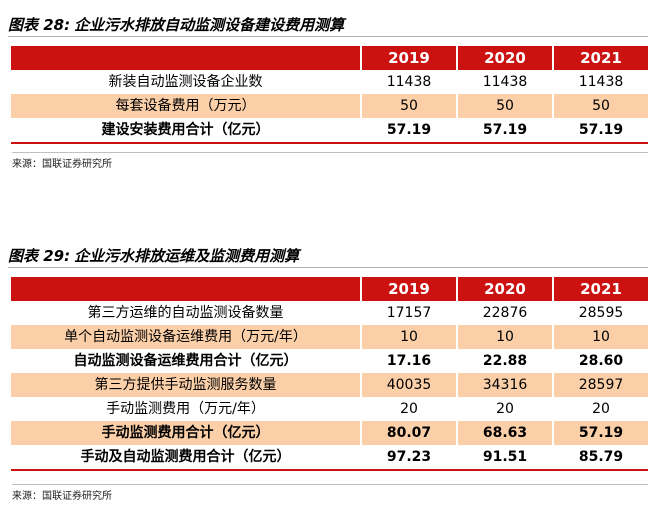  What do you see at coordinates (600, 58) in the screenshot?
I see `table28-year-2021: 2021` at bounding box center [600, 58].